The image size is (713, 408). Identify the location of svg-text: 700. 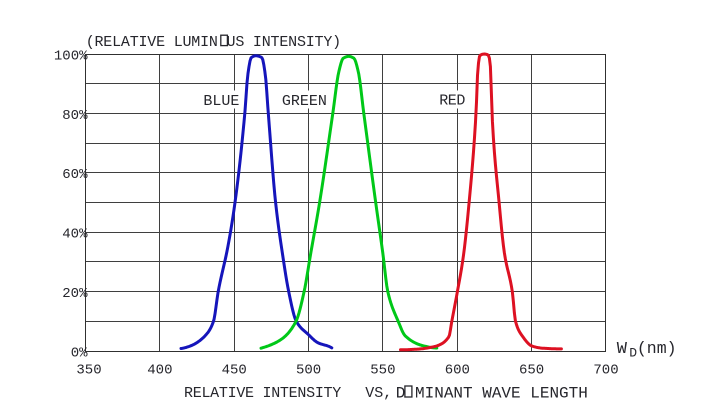
(605, 371).